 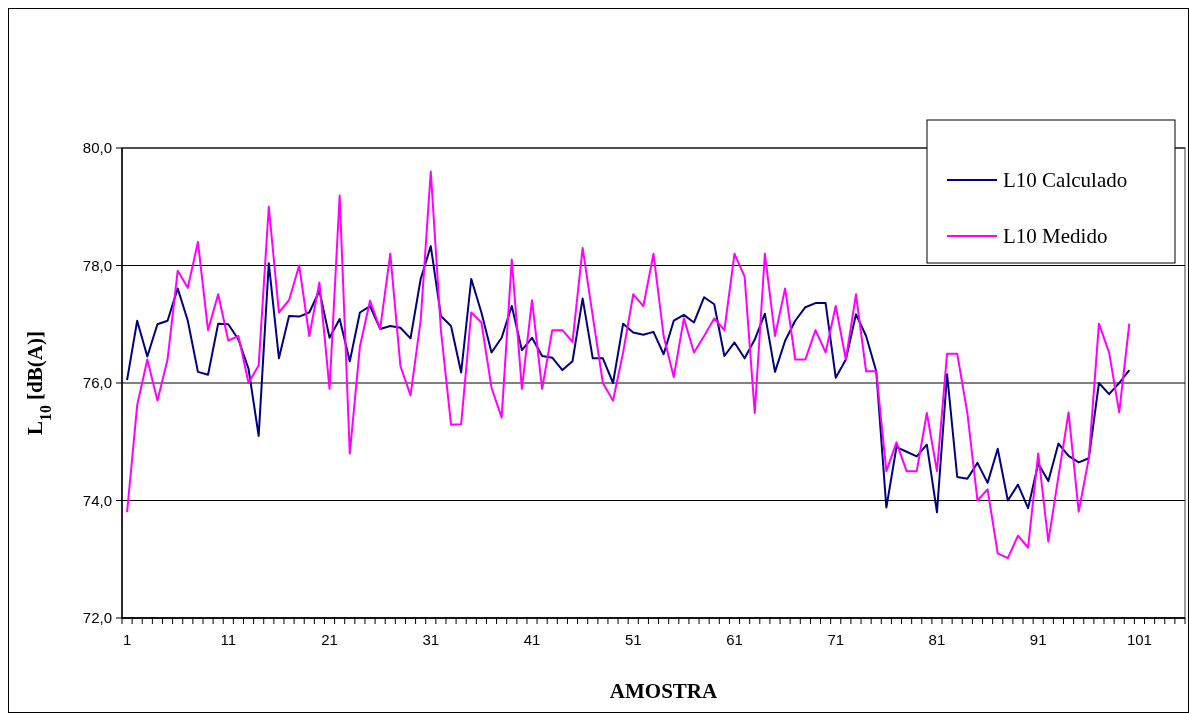 What do you see at coordinates (329, 639) in the screenshot?
I see `x-tick-label: 21` at bounding box center [329, 639].